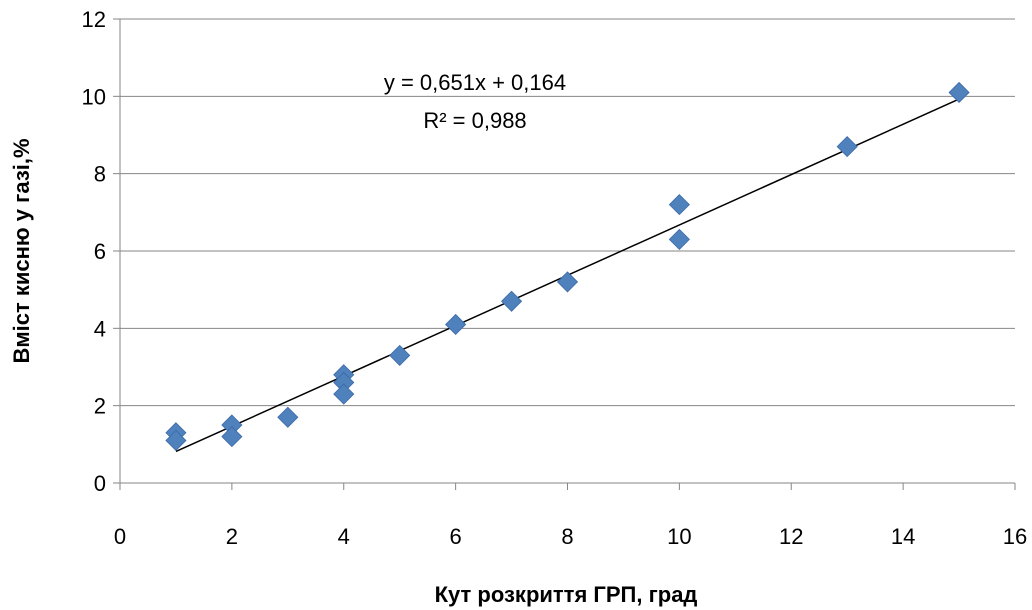 Image resolution: width=1032 pixels, height=610 pixels. What do you see at coordinates (567, 536) in the screenshot?
I see `x-tick-label: 8` at bounding box center [567, 536].